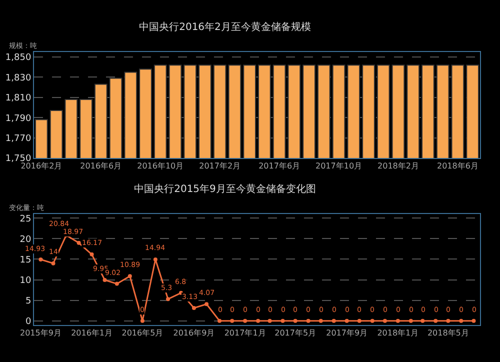 Image resolution: width=500 pixels, height=362 pixels. What do you see at coordinates (398, 333) in the screenshot?
I see `x-tick-label: 2018年1月` at bounding box center [398, 333].